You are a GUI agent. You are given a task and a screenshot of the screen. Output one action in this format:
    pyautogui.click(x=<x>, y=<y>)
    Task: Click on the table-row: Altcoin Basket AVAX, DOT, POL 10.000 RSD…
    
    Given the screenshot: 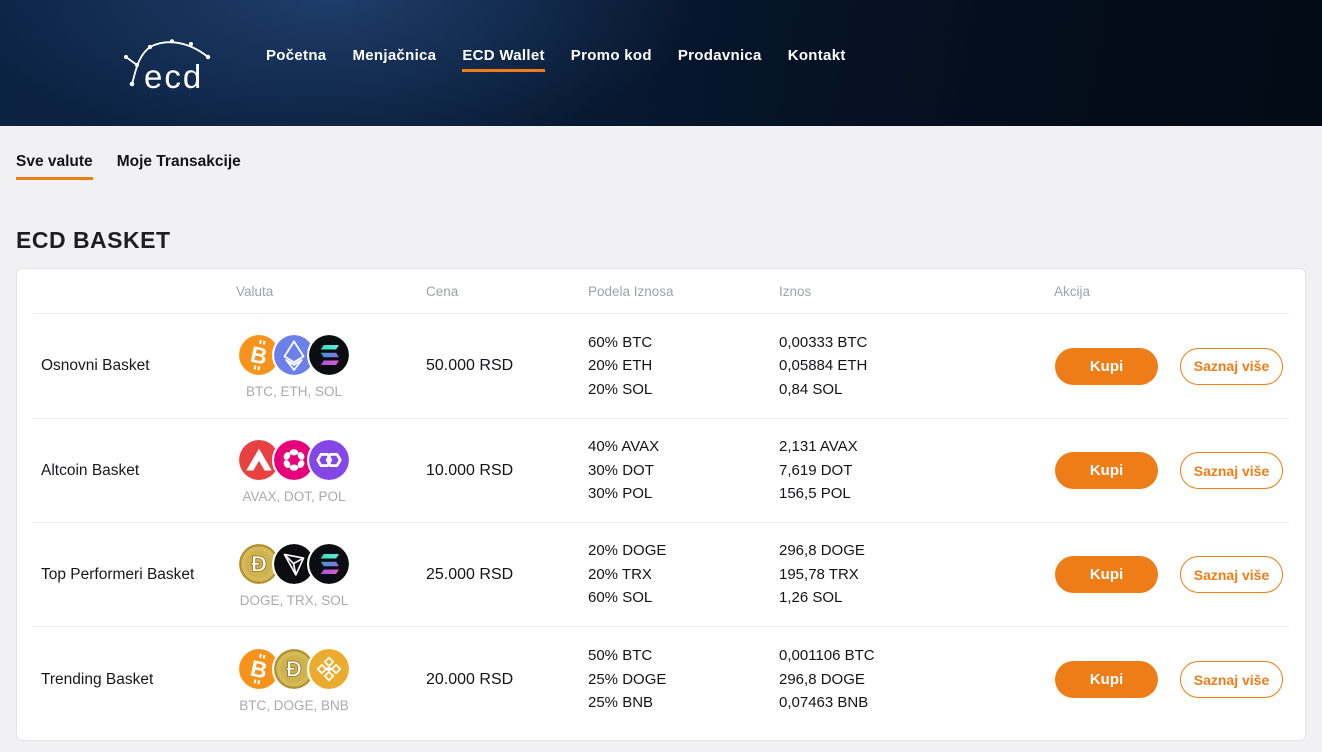 What is the action you would take?
    pyautogui.click(x=661, y=470)
    